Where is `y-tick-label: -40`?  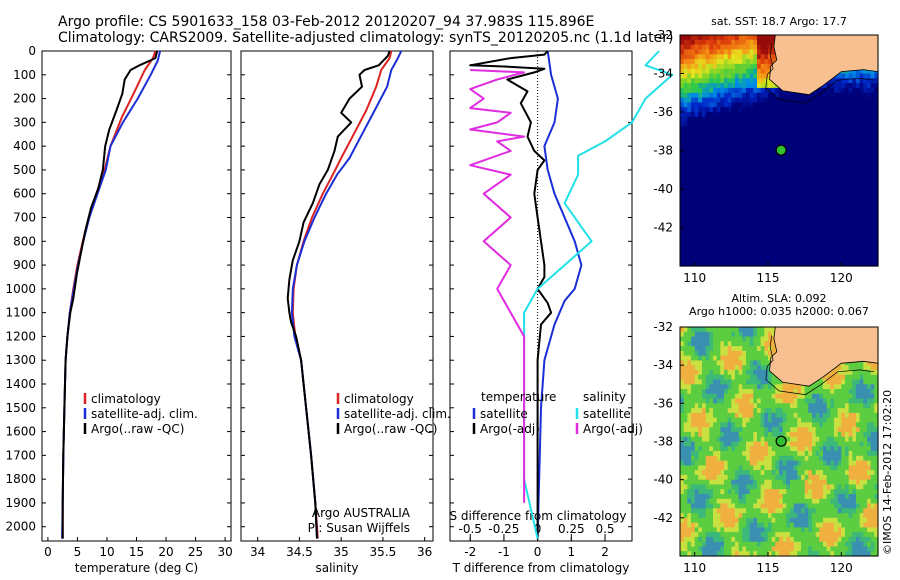
y-tick-label: -40 is located at coordinates (663, 189).